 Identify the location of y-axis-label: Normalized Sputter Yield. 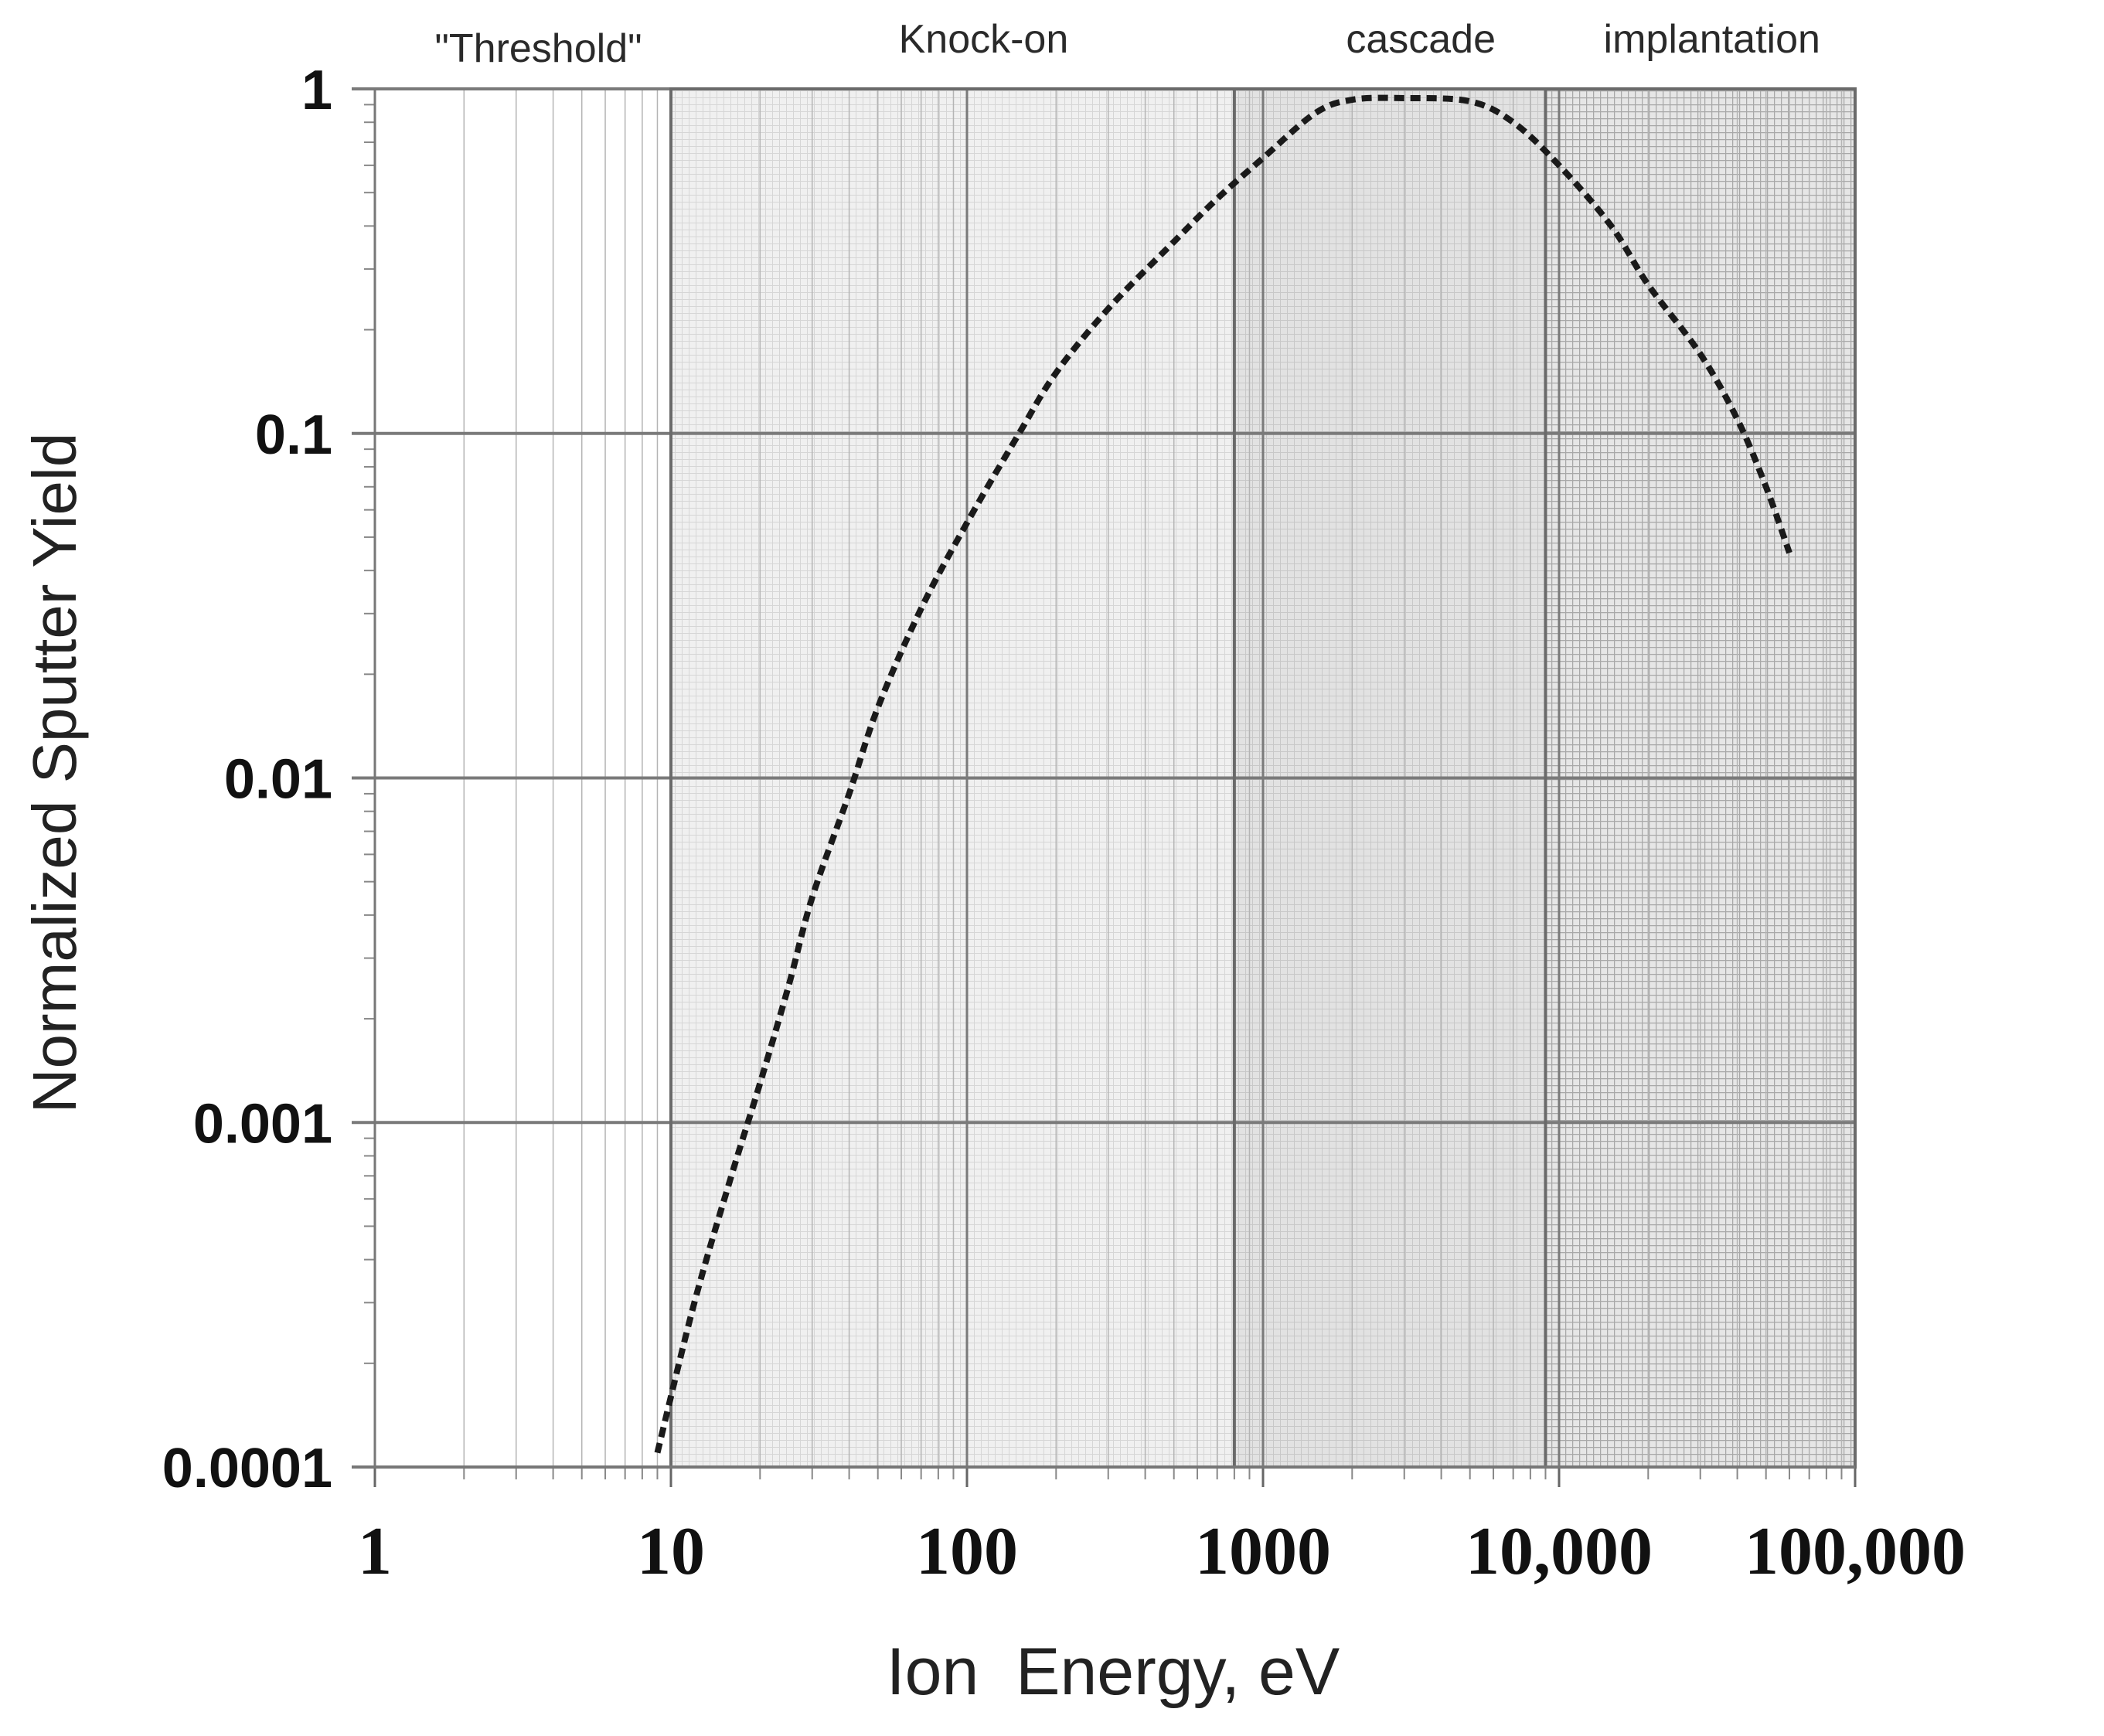
(54, 773).